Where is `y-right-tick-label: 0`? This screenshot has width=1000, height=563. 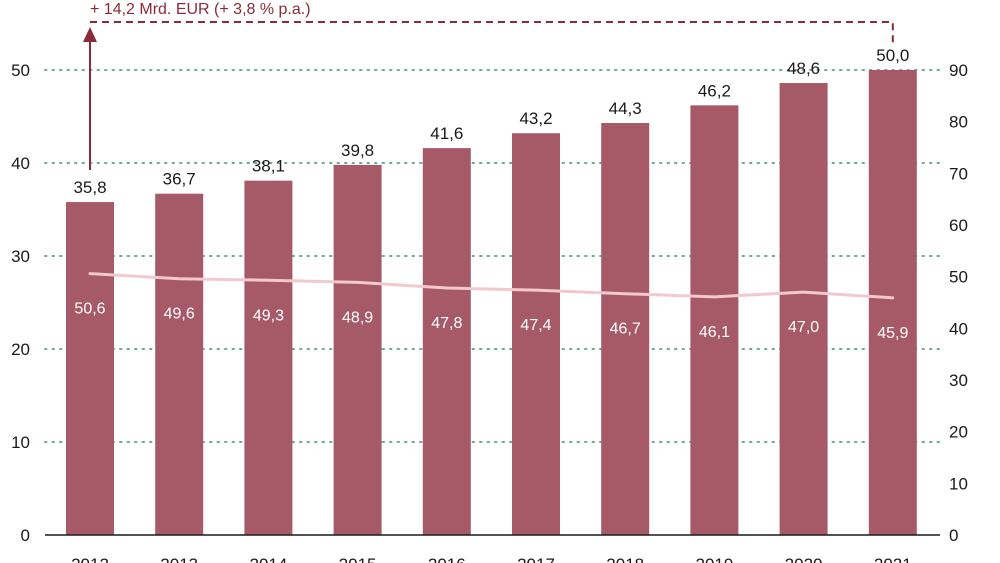 y-right-tick-label: 0 is located at coordinates (953, 535).